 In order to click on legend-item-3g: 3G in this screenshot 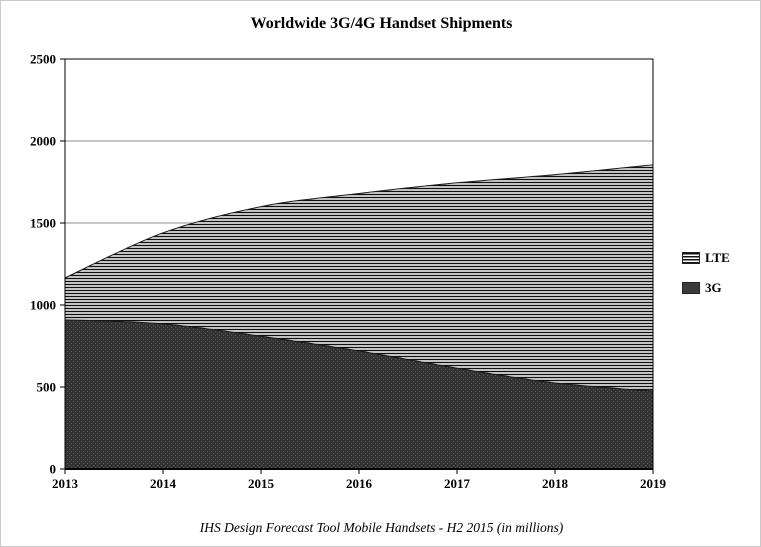, I will do `click(706, 288)`.